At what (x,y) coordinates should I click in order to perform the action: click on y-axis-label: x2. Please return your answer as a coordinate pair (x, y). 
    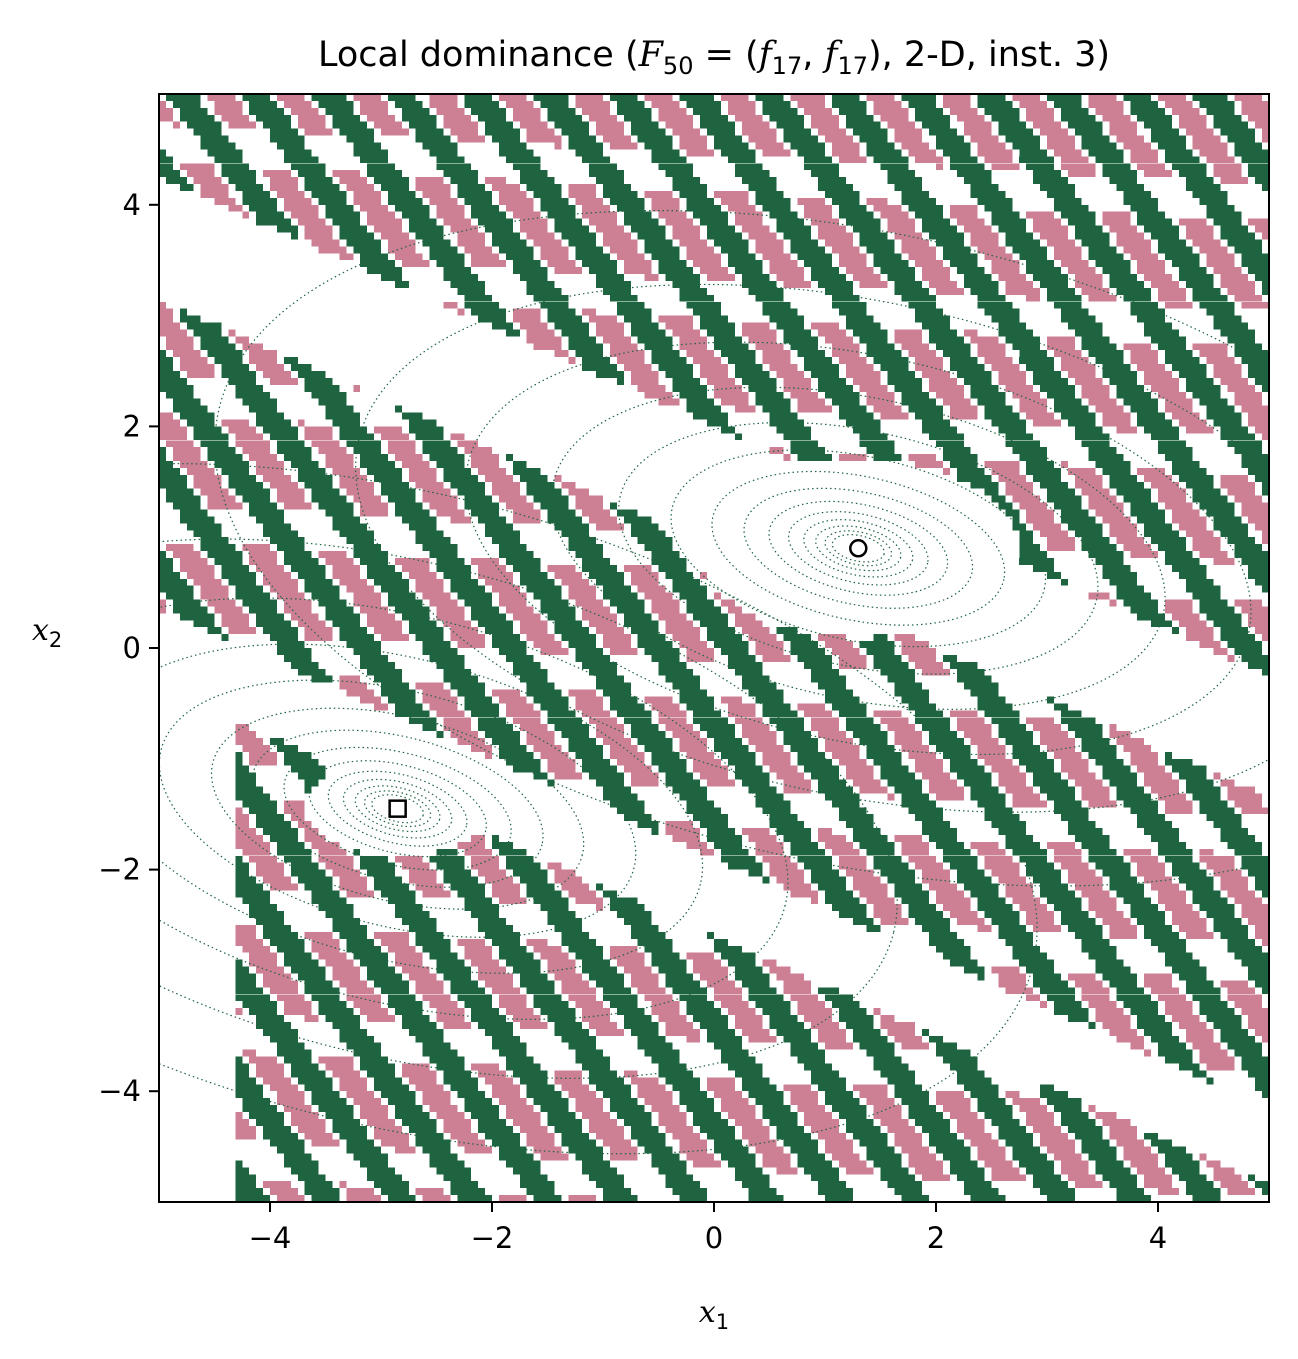
    Looking at the image, I should click on (47, 632).